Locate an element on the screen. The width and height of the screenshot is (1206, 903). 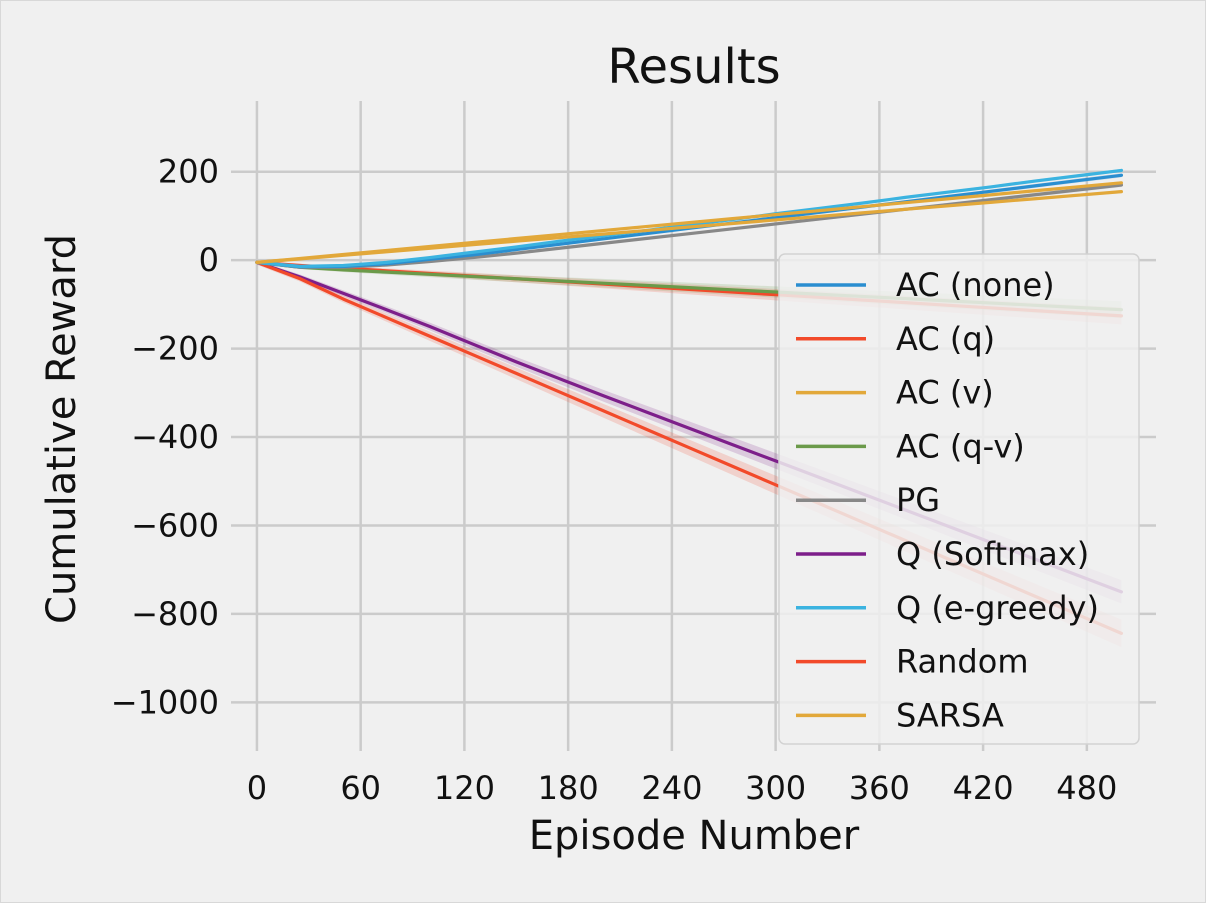
x-tick-label: 120 is located at coordinates (464, 788).